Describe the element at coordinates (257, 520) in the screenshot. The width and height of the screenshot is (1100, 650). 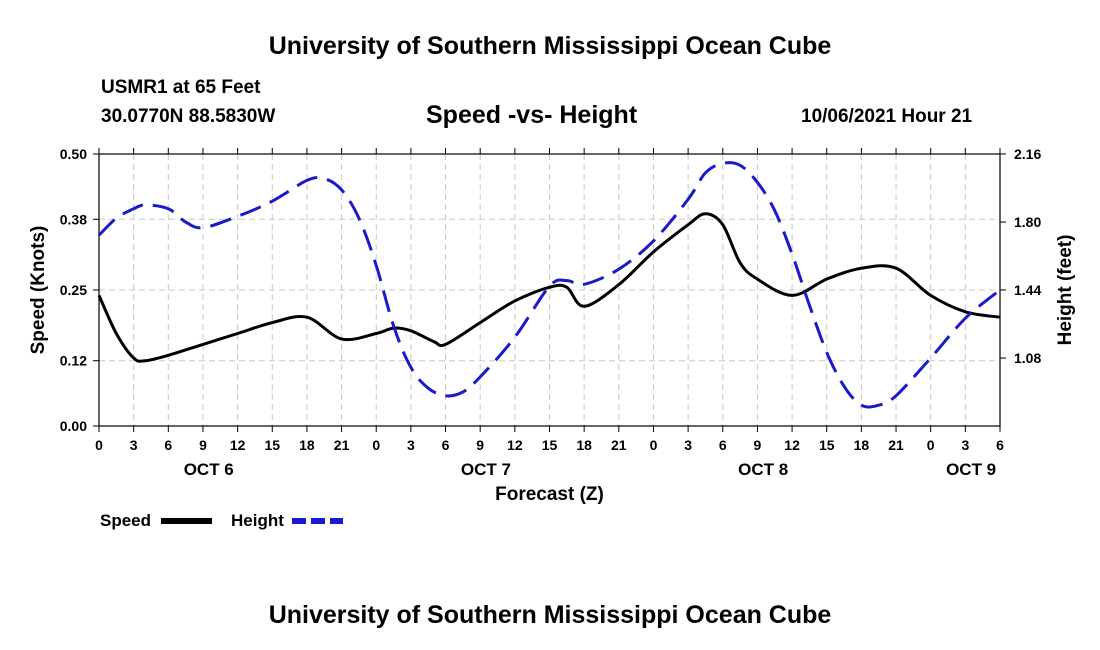
I see `legend-height-label: Height` at that location.